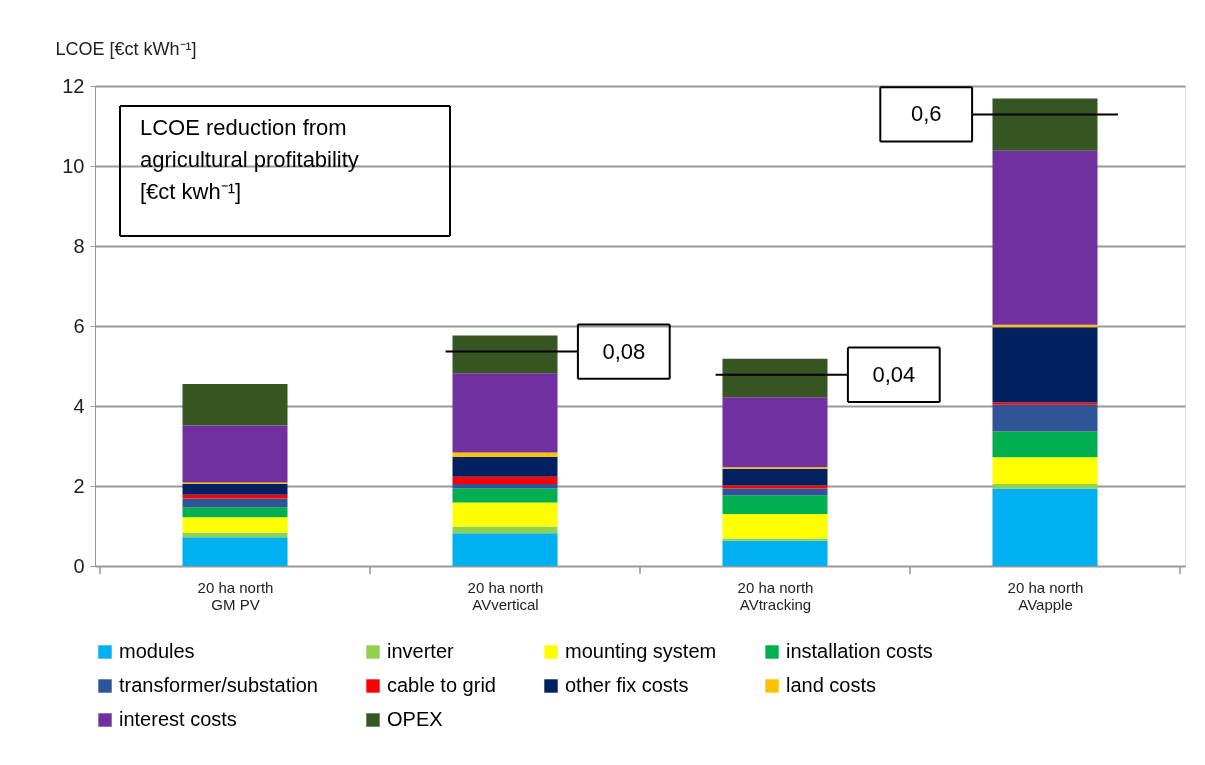  Describe the element at coordinates (775, 595) in the screenshot. I see `x-tick-label: 20 ha north AVtracking` at that location.